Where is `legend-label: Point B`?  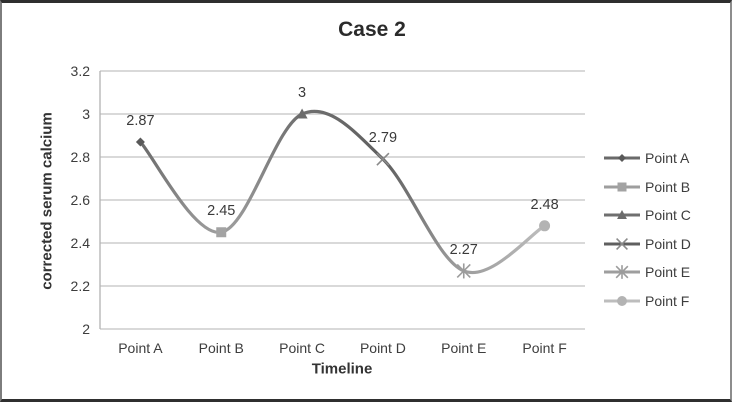 legend-label: Point B is located at coordinates (668, 186).